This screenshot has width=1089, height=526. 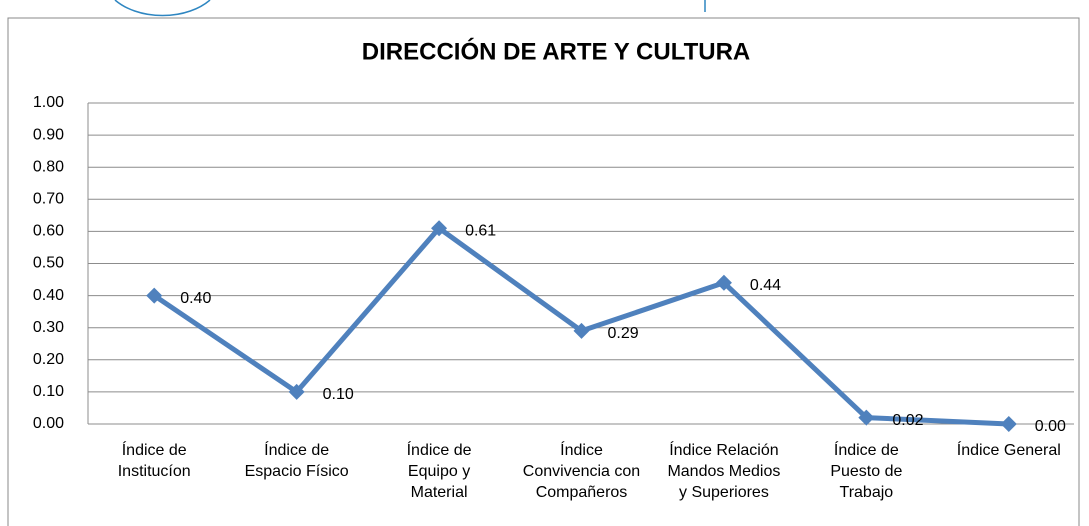 What do you see at coordinates (581, 471) in the screenshot?
I see `x-tick-label: Índice Convivencia con Compañeros` at bounding box center [581, 471].